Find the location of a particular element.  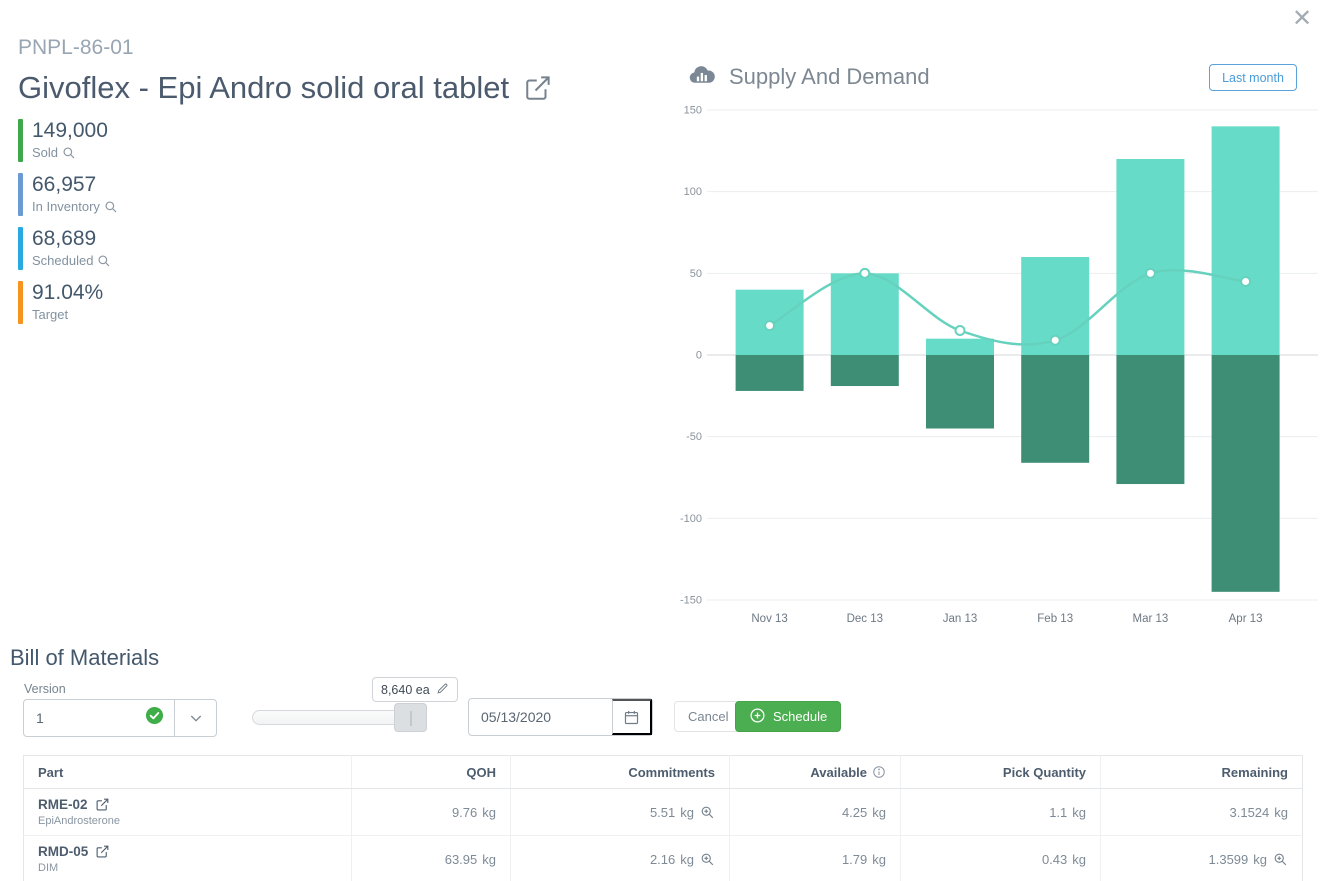

commitments-cell: 2.16 kg is located at coordinates (620, 858).